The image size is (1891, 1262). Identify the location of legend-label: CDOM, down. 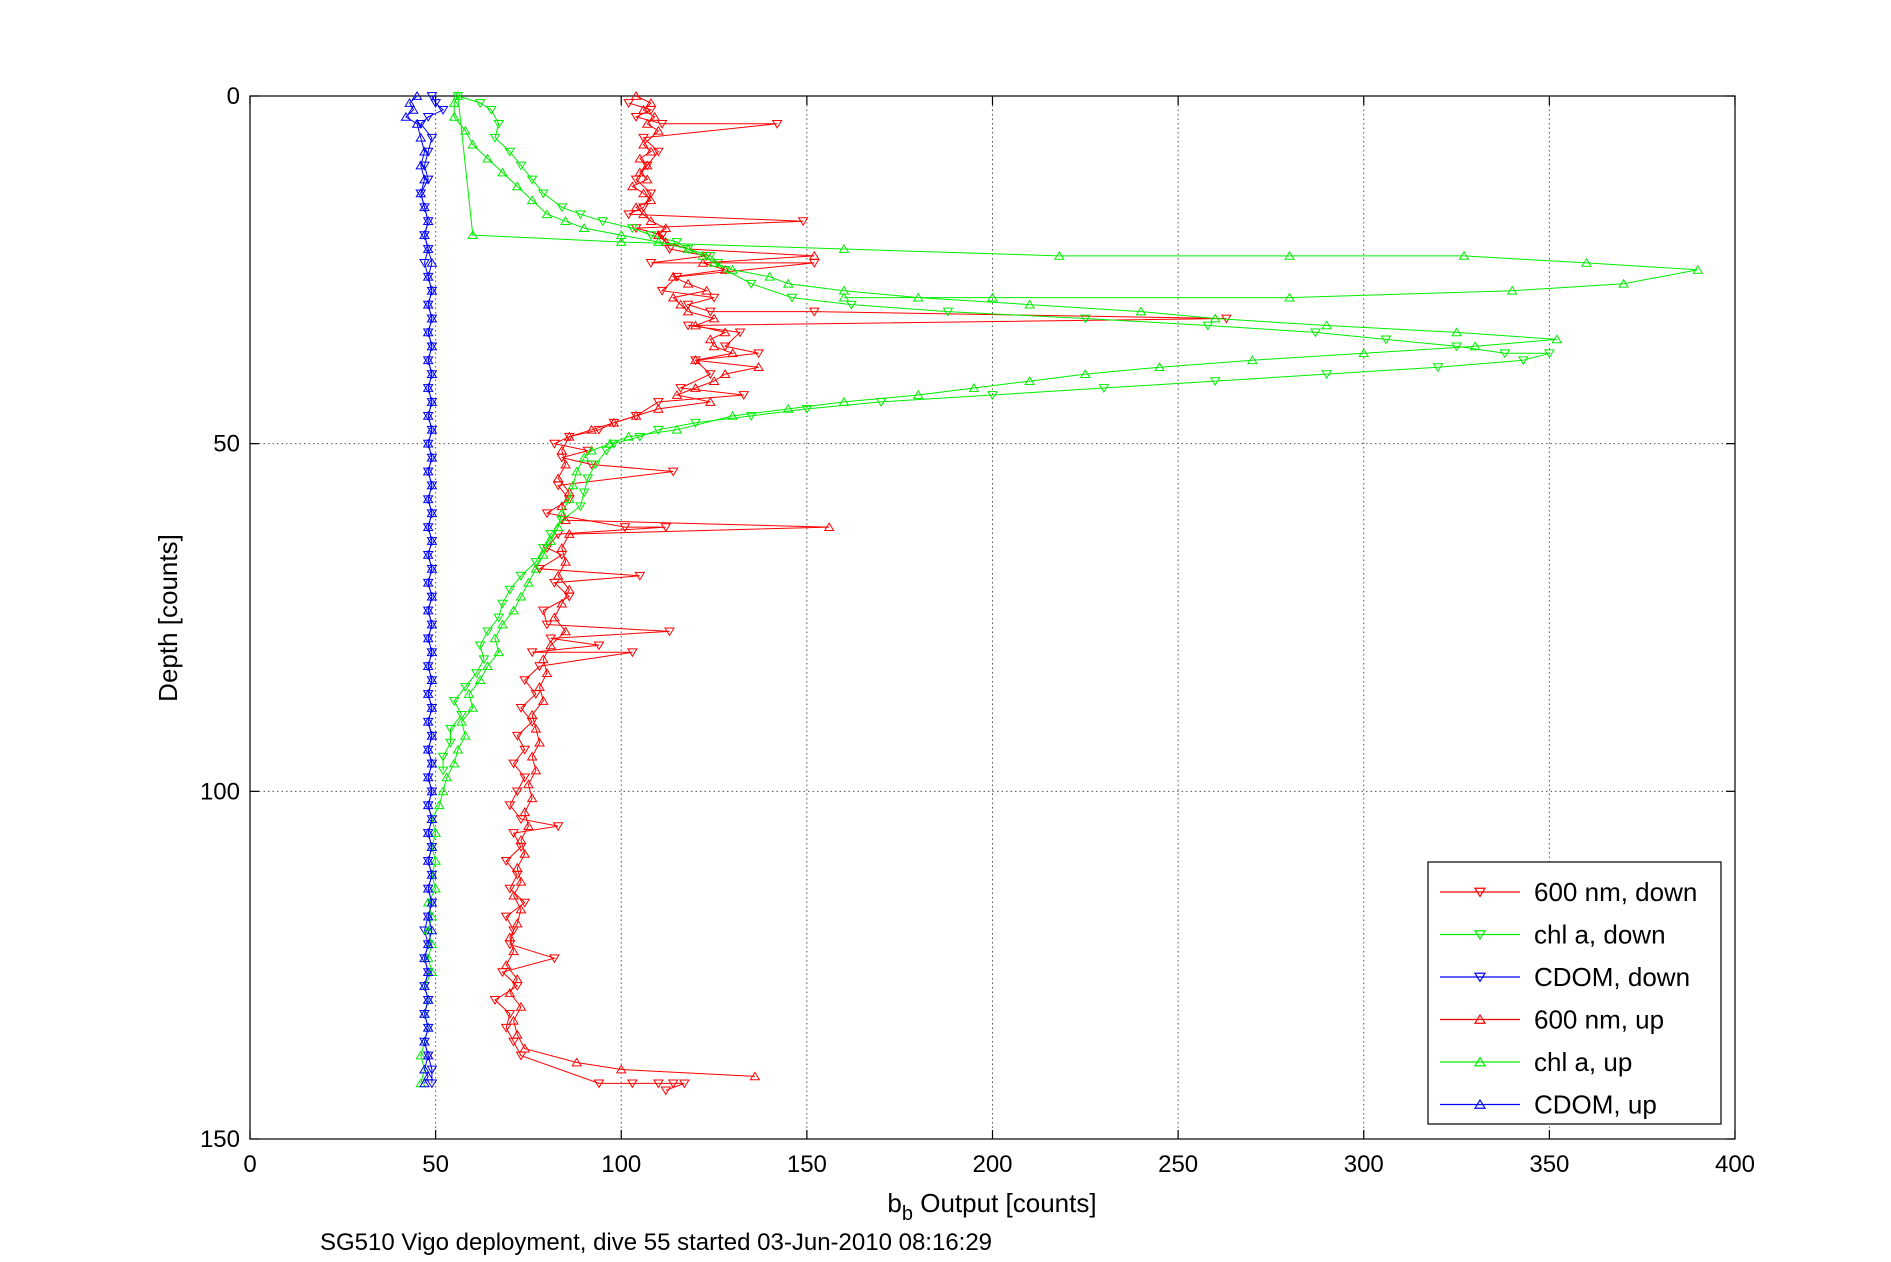
(1612, 977).